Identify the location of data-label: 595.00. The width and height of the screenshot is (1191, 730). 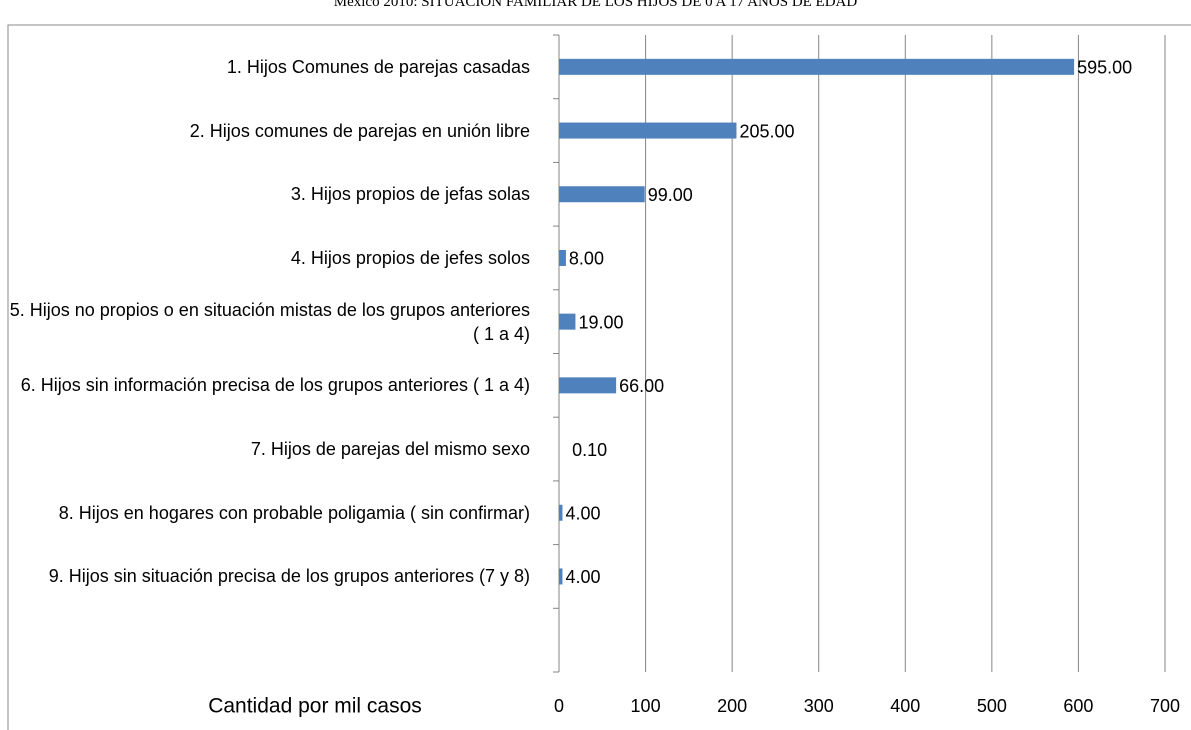
(1104, 68).